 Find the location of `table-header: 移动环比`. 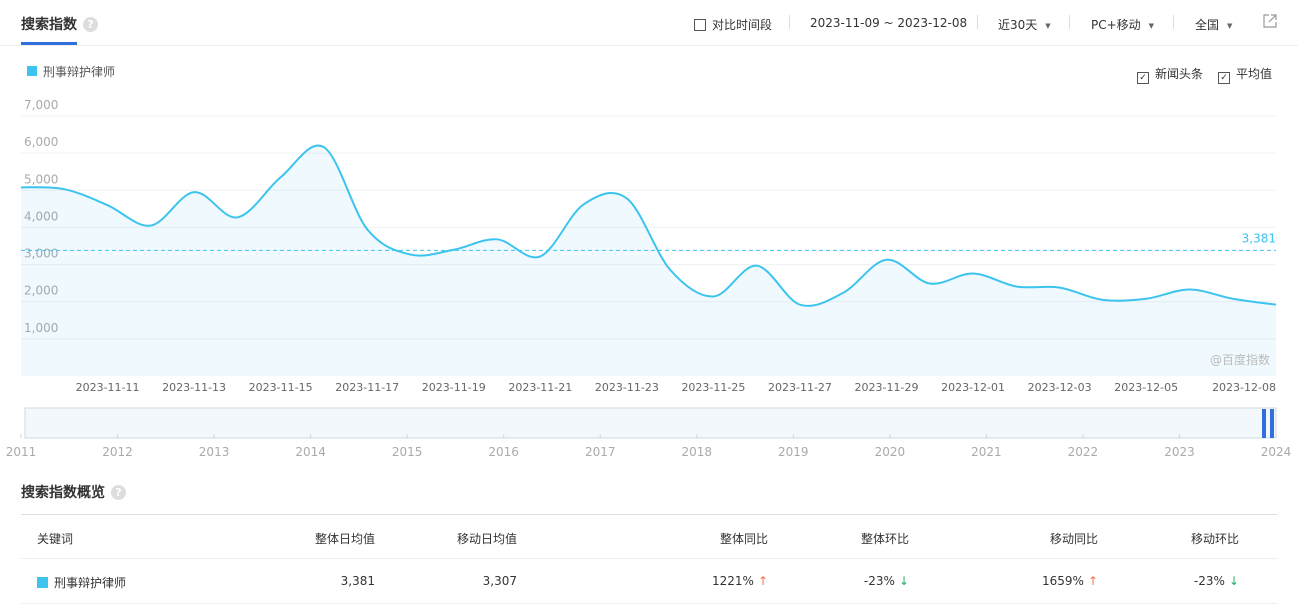

table-header: 移动环比 is located at coordinates (1215, 538).